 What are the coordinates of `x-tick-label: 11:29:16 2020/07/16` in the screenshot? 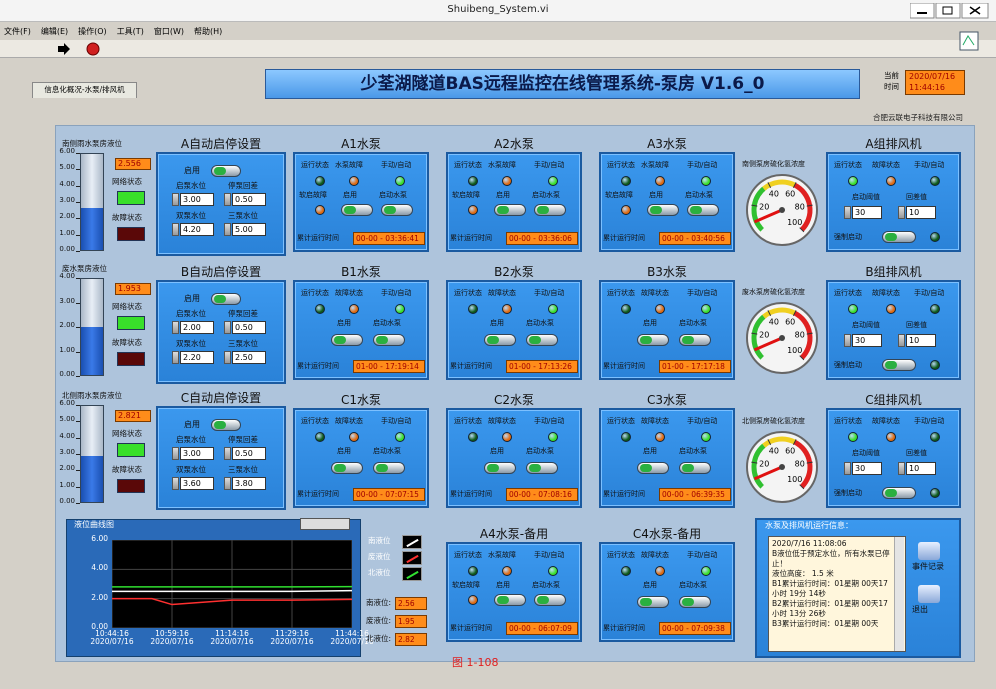 It's located at (292, 638).